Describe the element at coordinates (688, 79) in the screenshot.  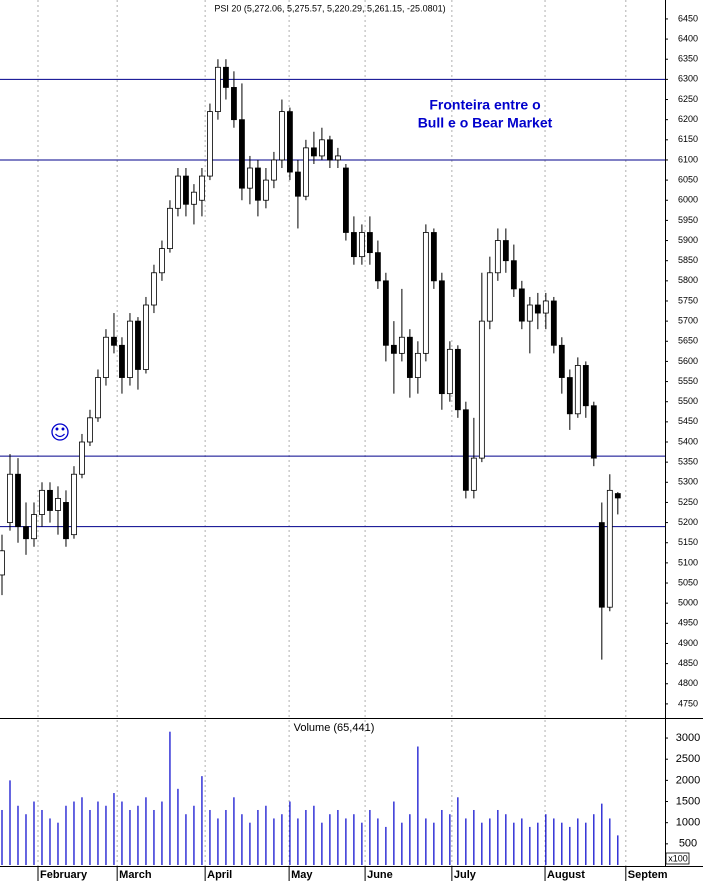
I see `y-tick-label: 6300` at that location.